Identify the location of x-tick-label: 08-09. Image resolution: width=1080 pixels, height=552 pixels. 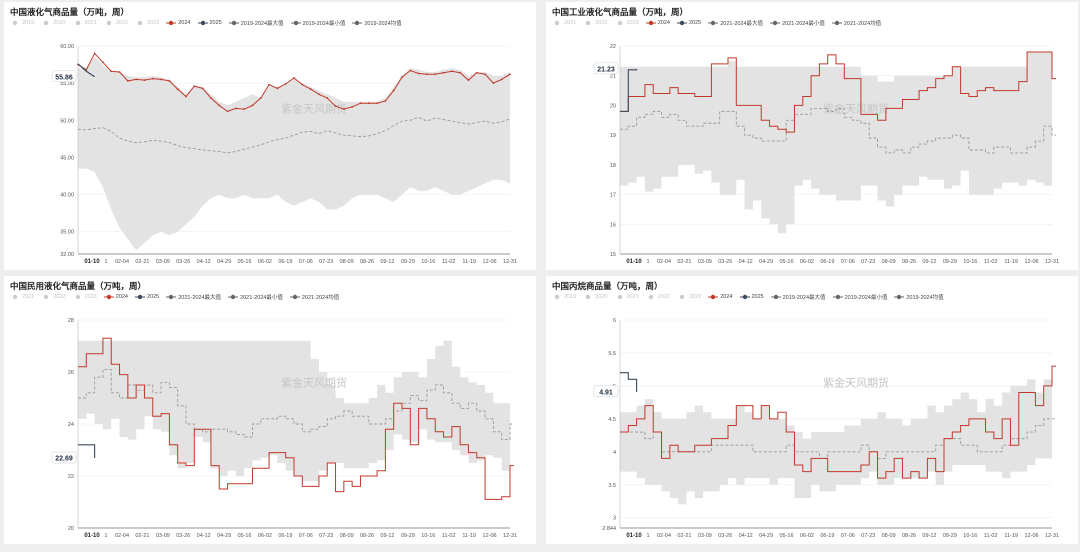
(347, 262).